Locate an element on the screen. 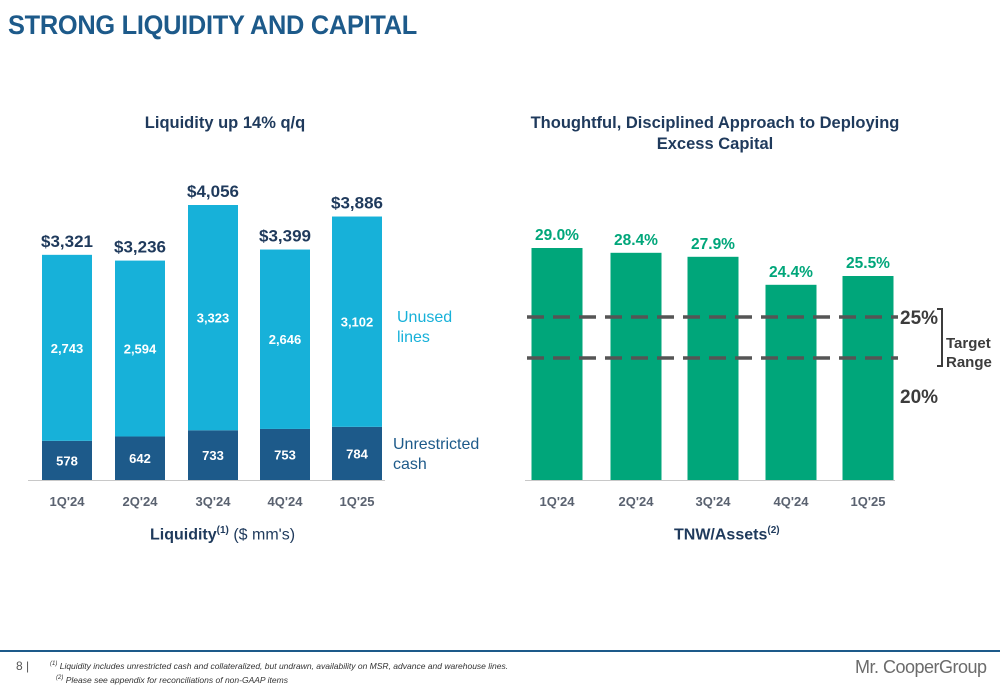  liquidity-tick-label-2: 3Q'24 is located at coordinates (214, 501).